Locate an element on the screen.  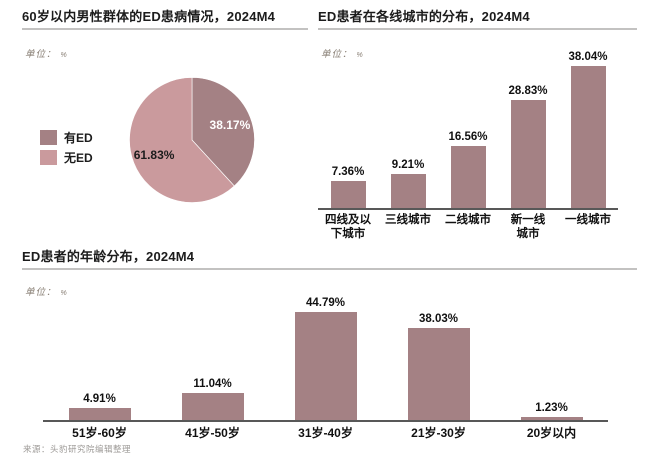
bar-slot: 9.21% is located at coordinates (408, 129).